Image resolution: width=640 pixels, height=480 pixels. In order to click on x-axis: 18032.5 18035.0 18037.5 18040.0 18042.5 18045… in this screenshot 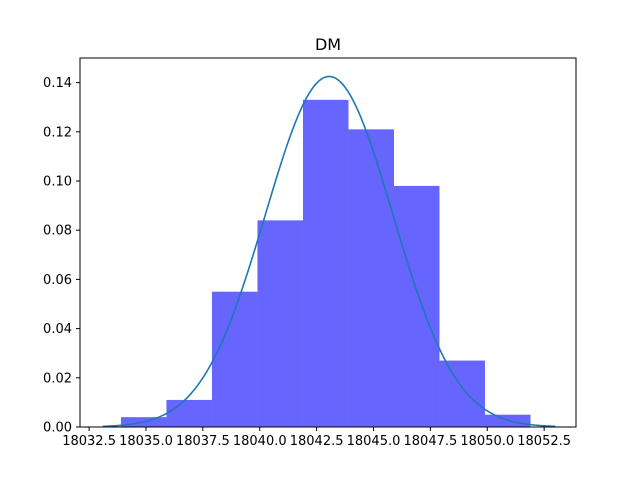, I will do `click(316, 438)`.